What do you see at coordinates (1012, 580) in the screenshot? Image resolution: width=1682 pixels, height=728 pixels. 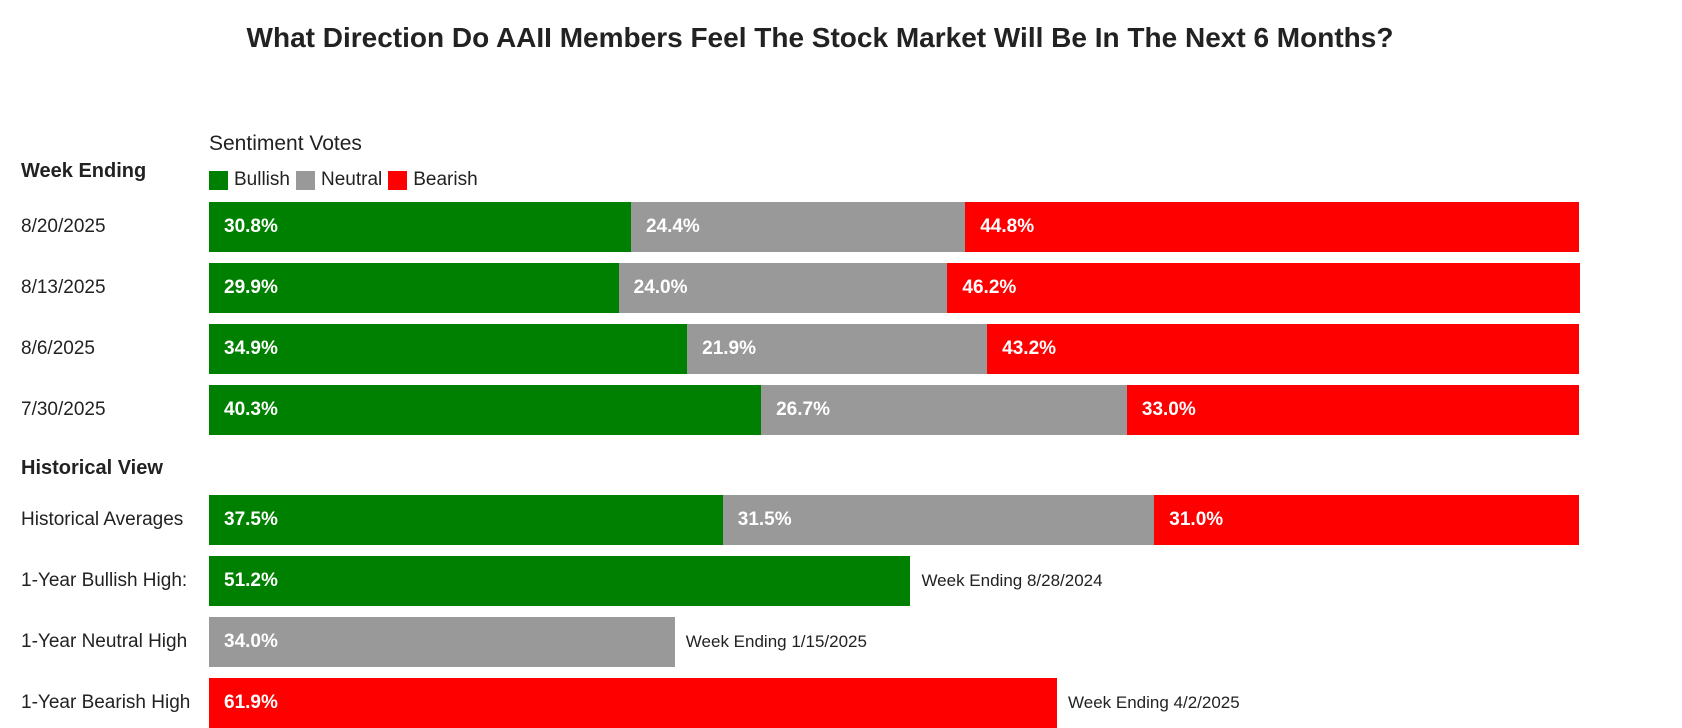 I see `note-hist-1-year-bullish-high: Week Ending 8/28/2024` at bounding box center [1012, 580].